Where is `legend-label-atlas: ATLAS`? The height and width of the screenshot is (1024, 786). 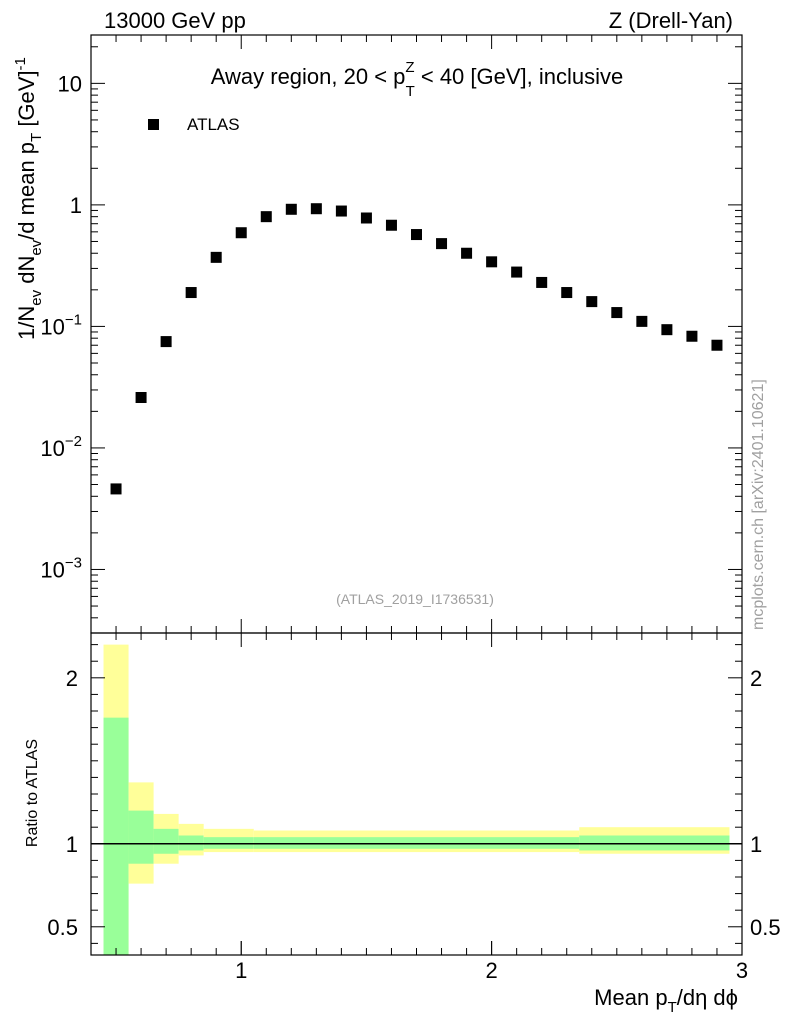
legend-label-atlas: ATLAS is located at coordinates (213, 124).